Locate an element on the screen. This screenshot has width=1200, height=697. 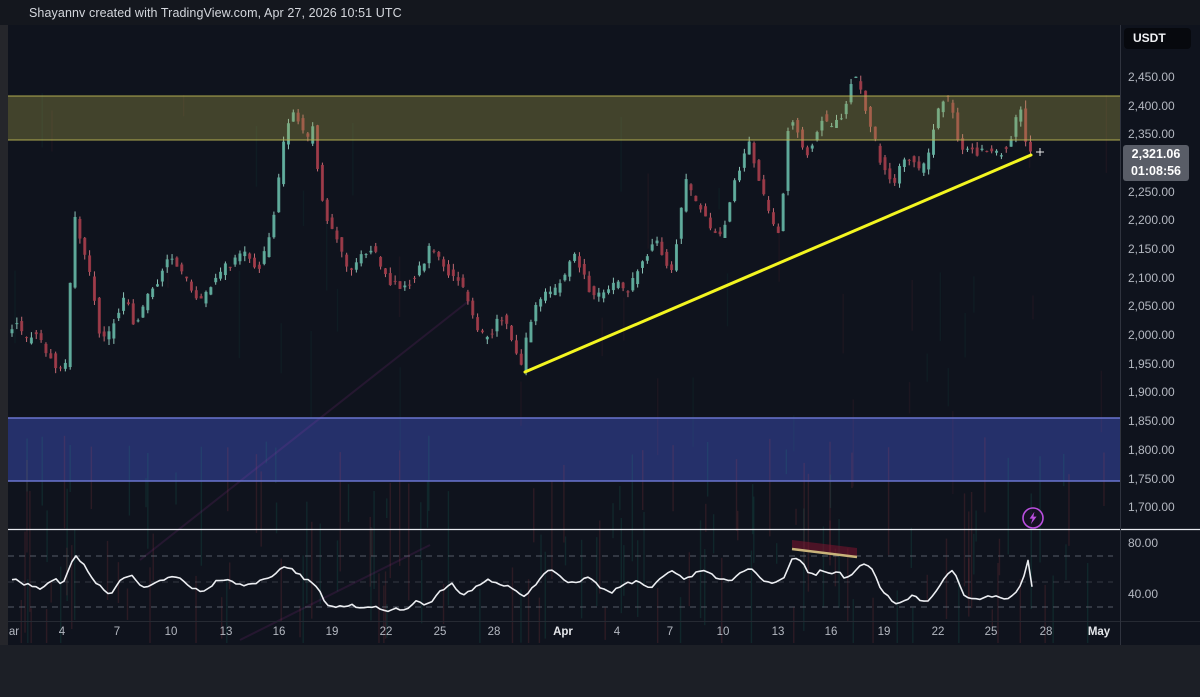
price-scale-label: 2,050.00 is located at coordinates (1151, 306).